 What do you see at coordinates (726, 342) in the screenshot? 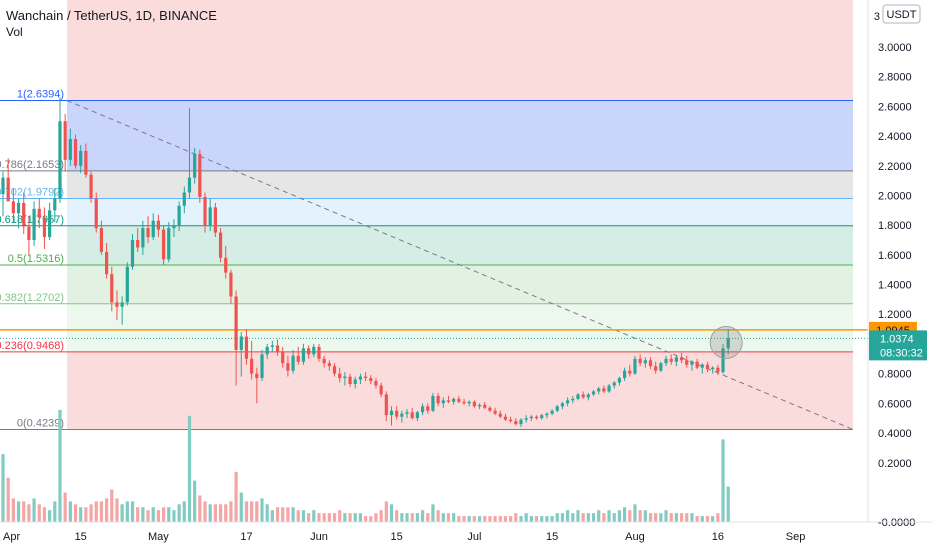
I see `highlight-circle` at bounding box center [726, 342].